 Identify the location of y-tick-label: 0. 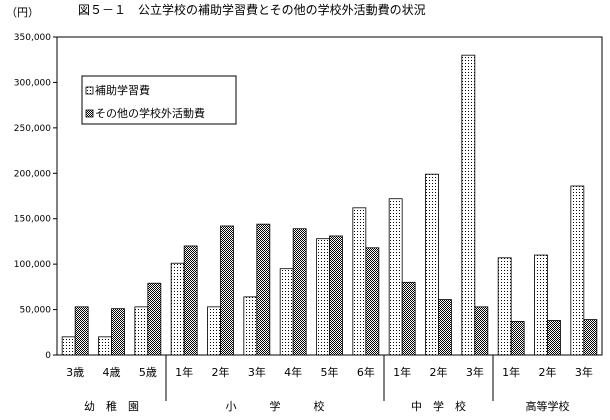
(48, 356).